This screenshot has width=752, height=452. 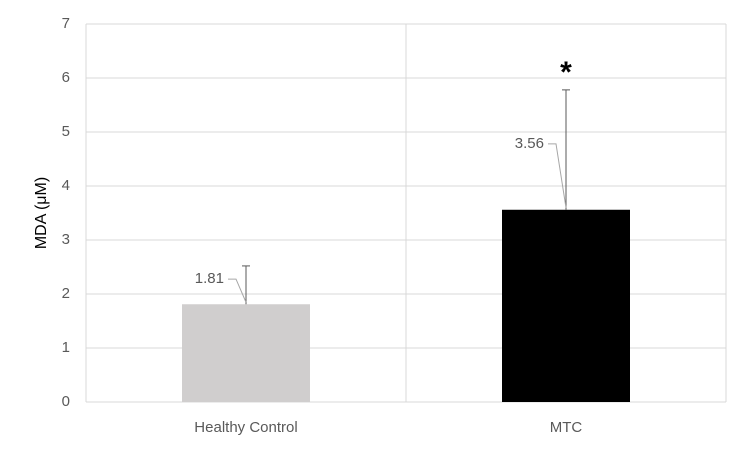 I want to click on y-axis-label: MDA (μM), so click(x=41, y=213).